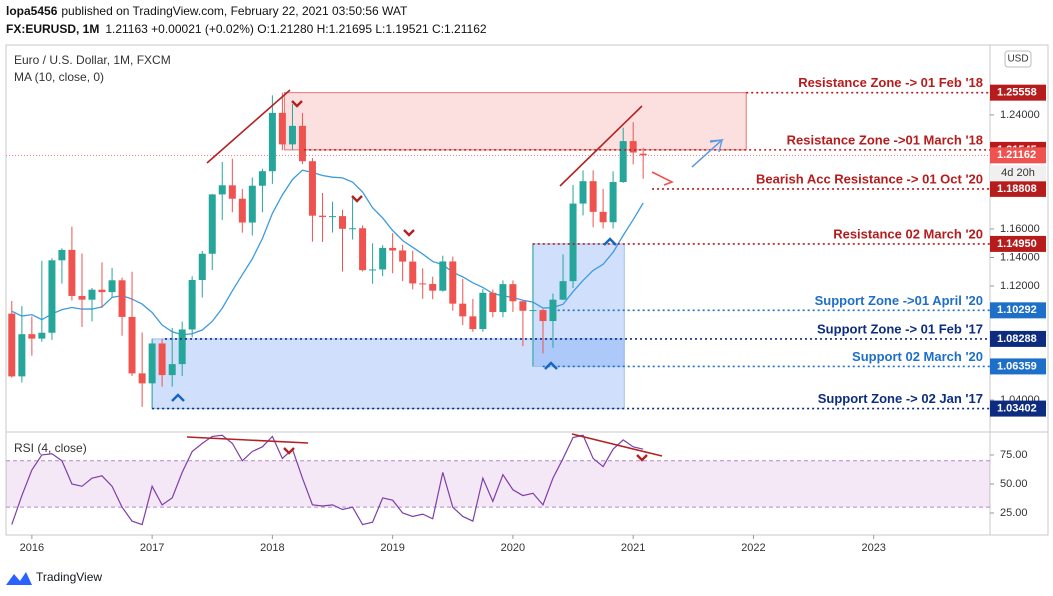 The height and width of the screenshot is (596, 1053). I want to click on x-tick-label: 2020, so click(513, 548).